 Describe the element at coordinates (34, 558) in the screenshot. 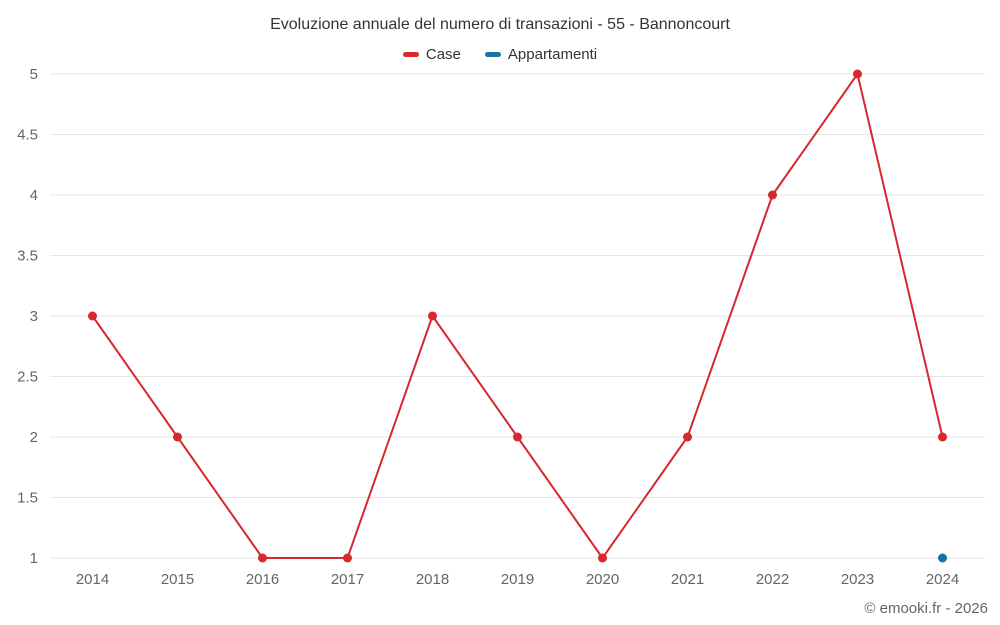

I see `y-tick-label: 1` at that location.